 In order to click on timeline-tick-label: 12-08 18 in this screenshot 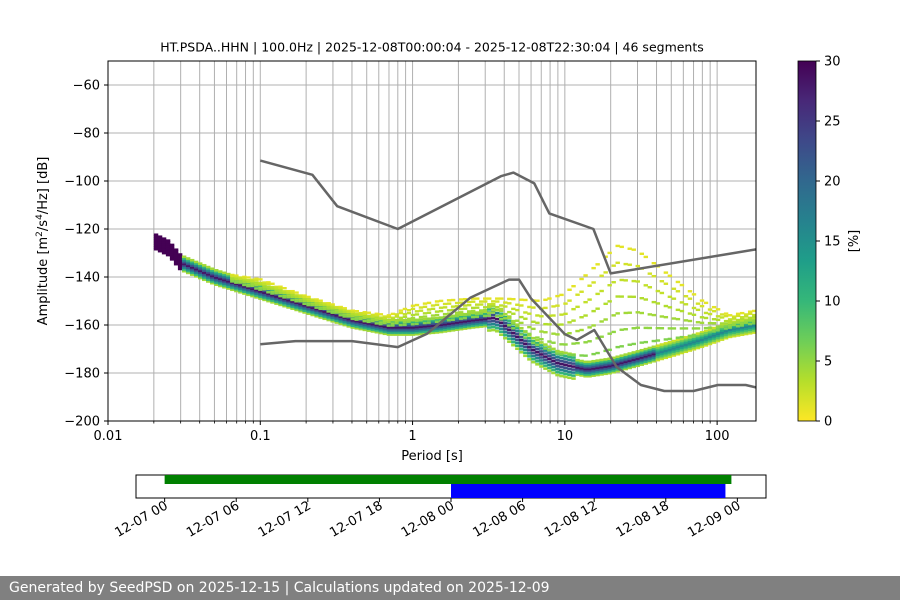, I will do `click(643, 519)`.